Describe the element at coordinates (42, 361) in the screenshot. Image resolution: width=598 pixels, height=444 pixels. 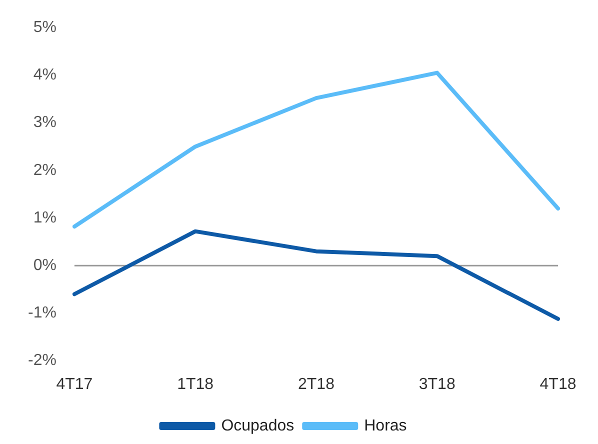
I see `y-tick-label: -2%` at that location.